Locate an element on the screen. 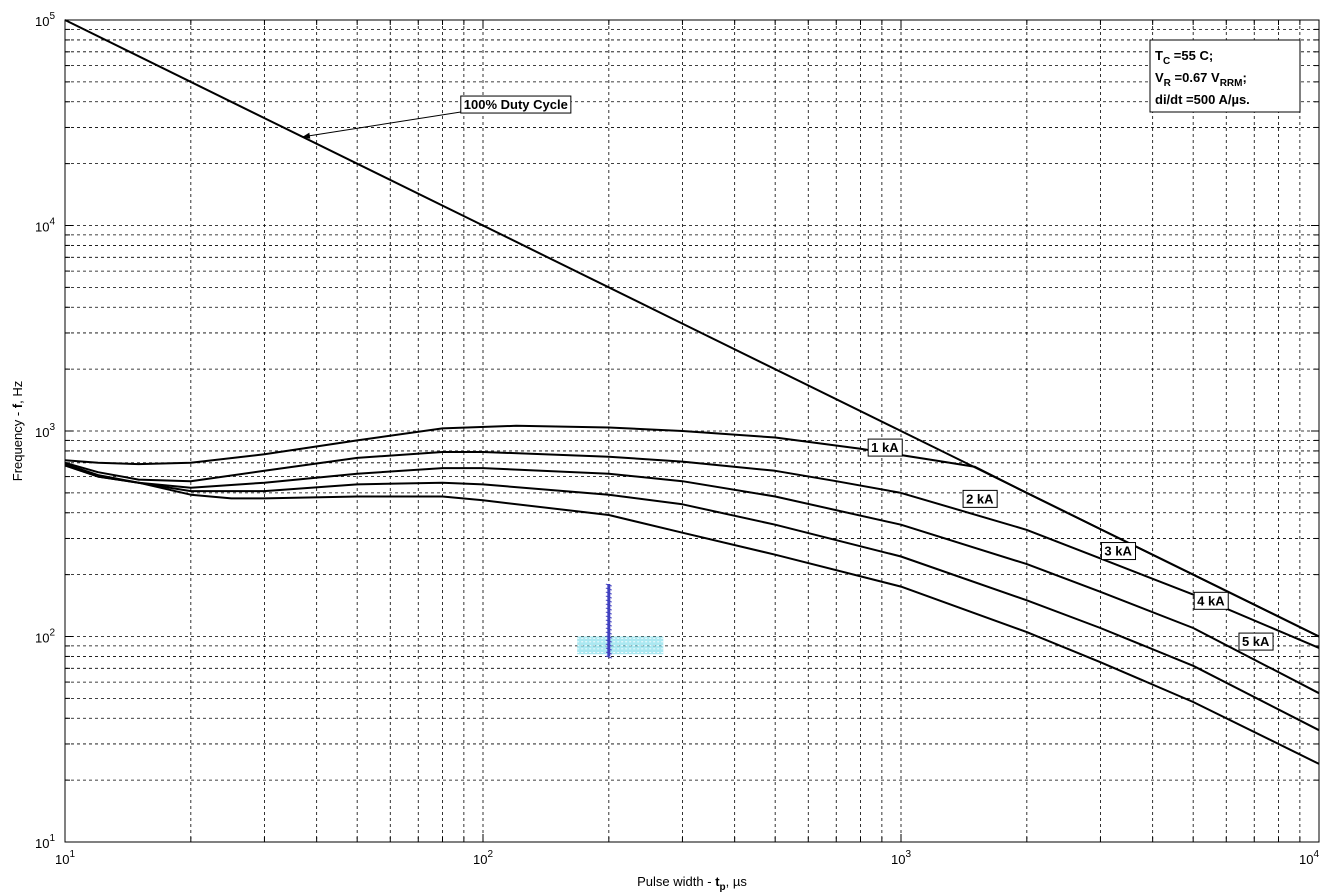 Image resolution: width=1344 pixels, height=896 pixels. conditions-box-frame is located at coordinates (1225, 76).